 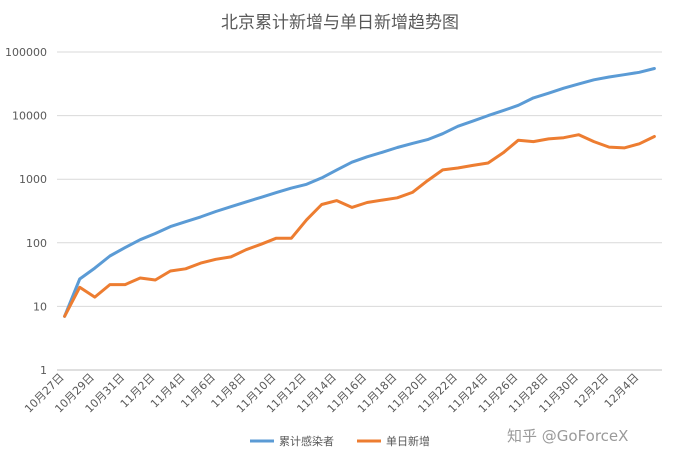 What do you see at coordinates (43, 370) in the screenshot?
I see `y-tick-label: 1` at bounding box center [43, 370].